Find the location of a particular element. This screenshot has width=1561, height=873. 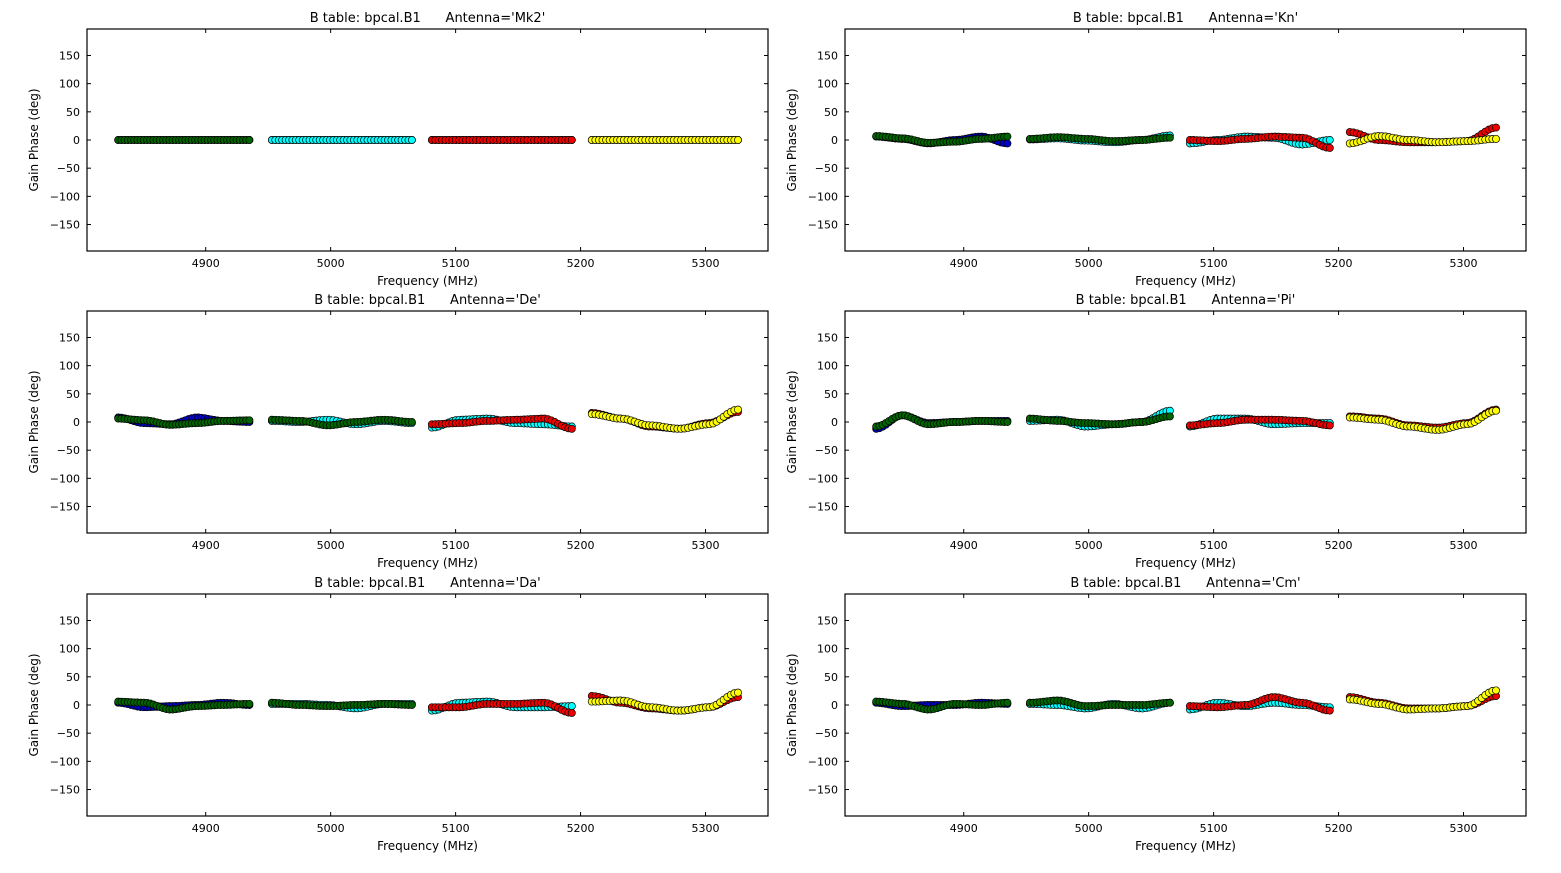

plot-title: B table: bpcal.B1 Antenna='Pi' is located at coordinates (1186, 300).